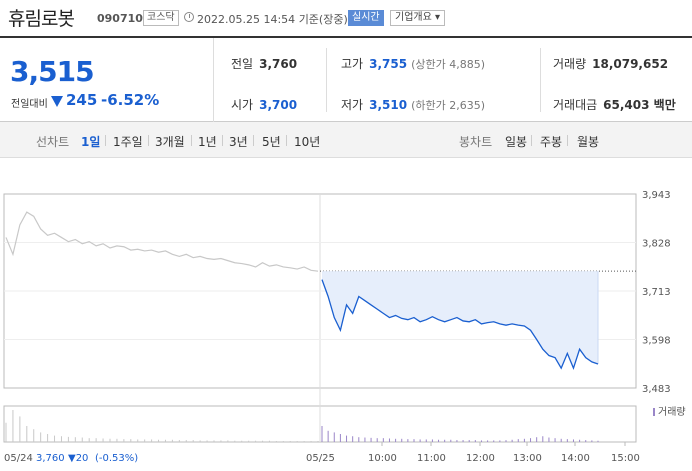 Image resolution: width=692 pixels, height=471 pixels. I want to click on realtime-button: 실시간, so click(366, 18).